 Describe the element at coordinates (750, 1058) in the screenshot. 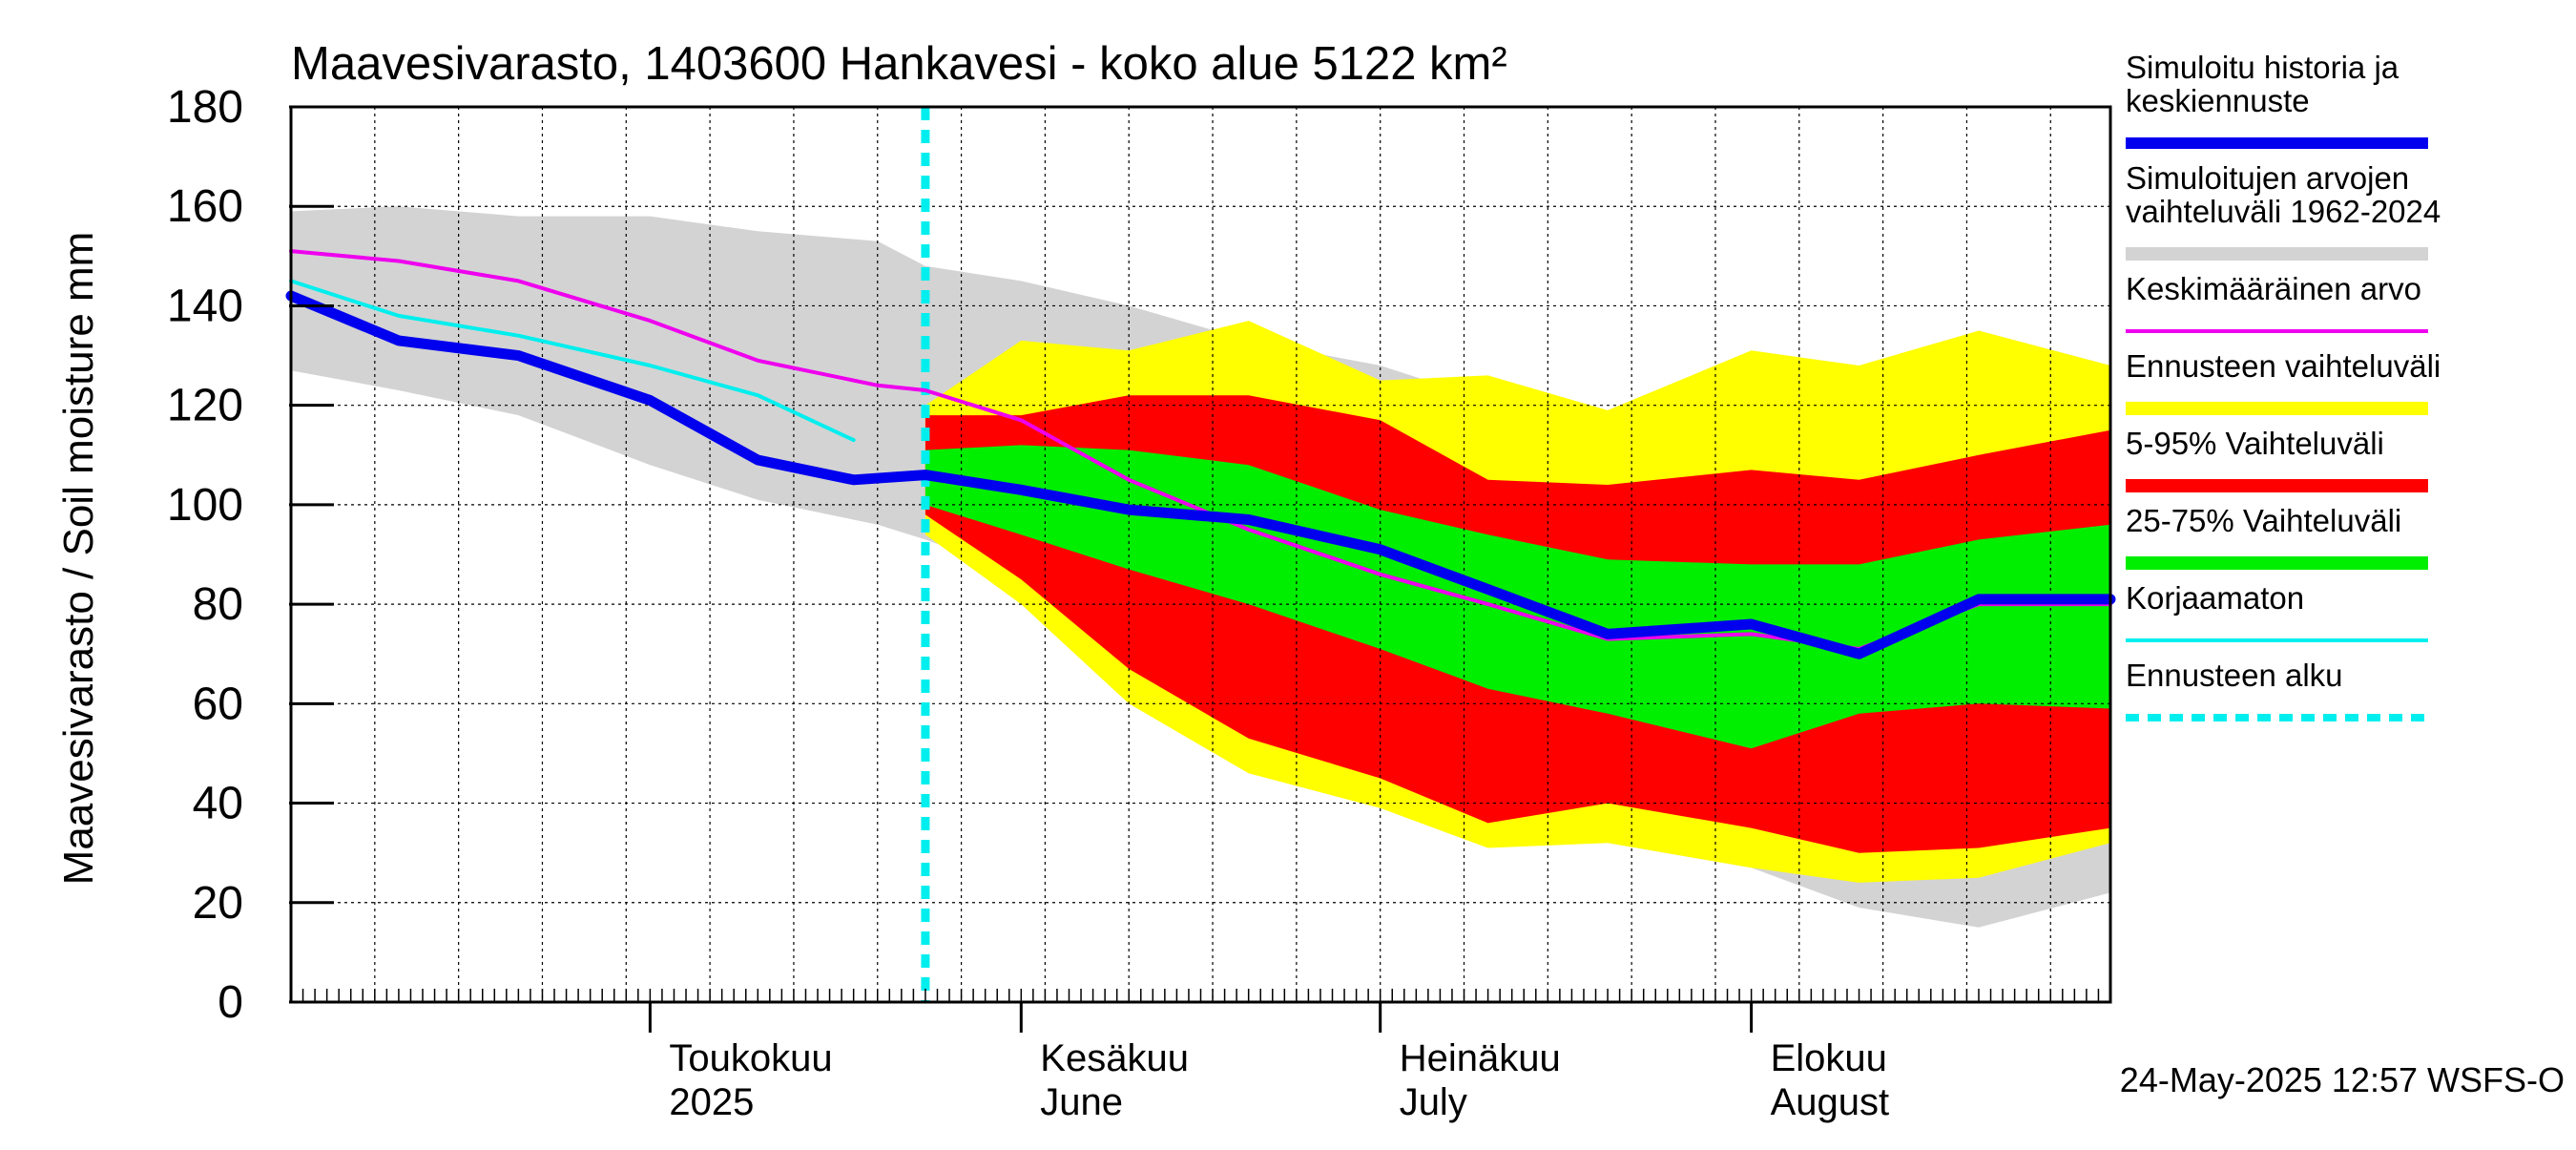

I see `x-month-label: Toukokuu` at that location.